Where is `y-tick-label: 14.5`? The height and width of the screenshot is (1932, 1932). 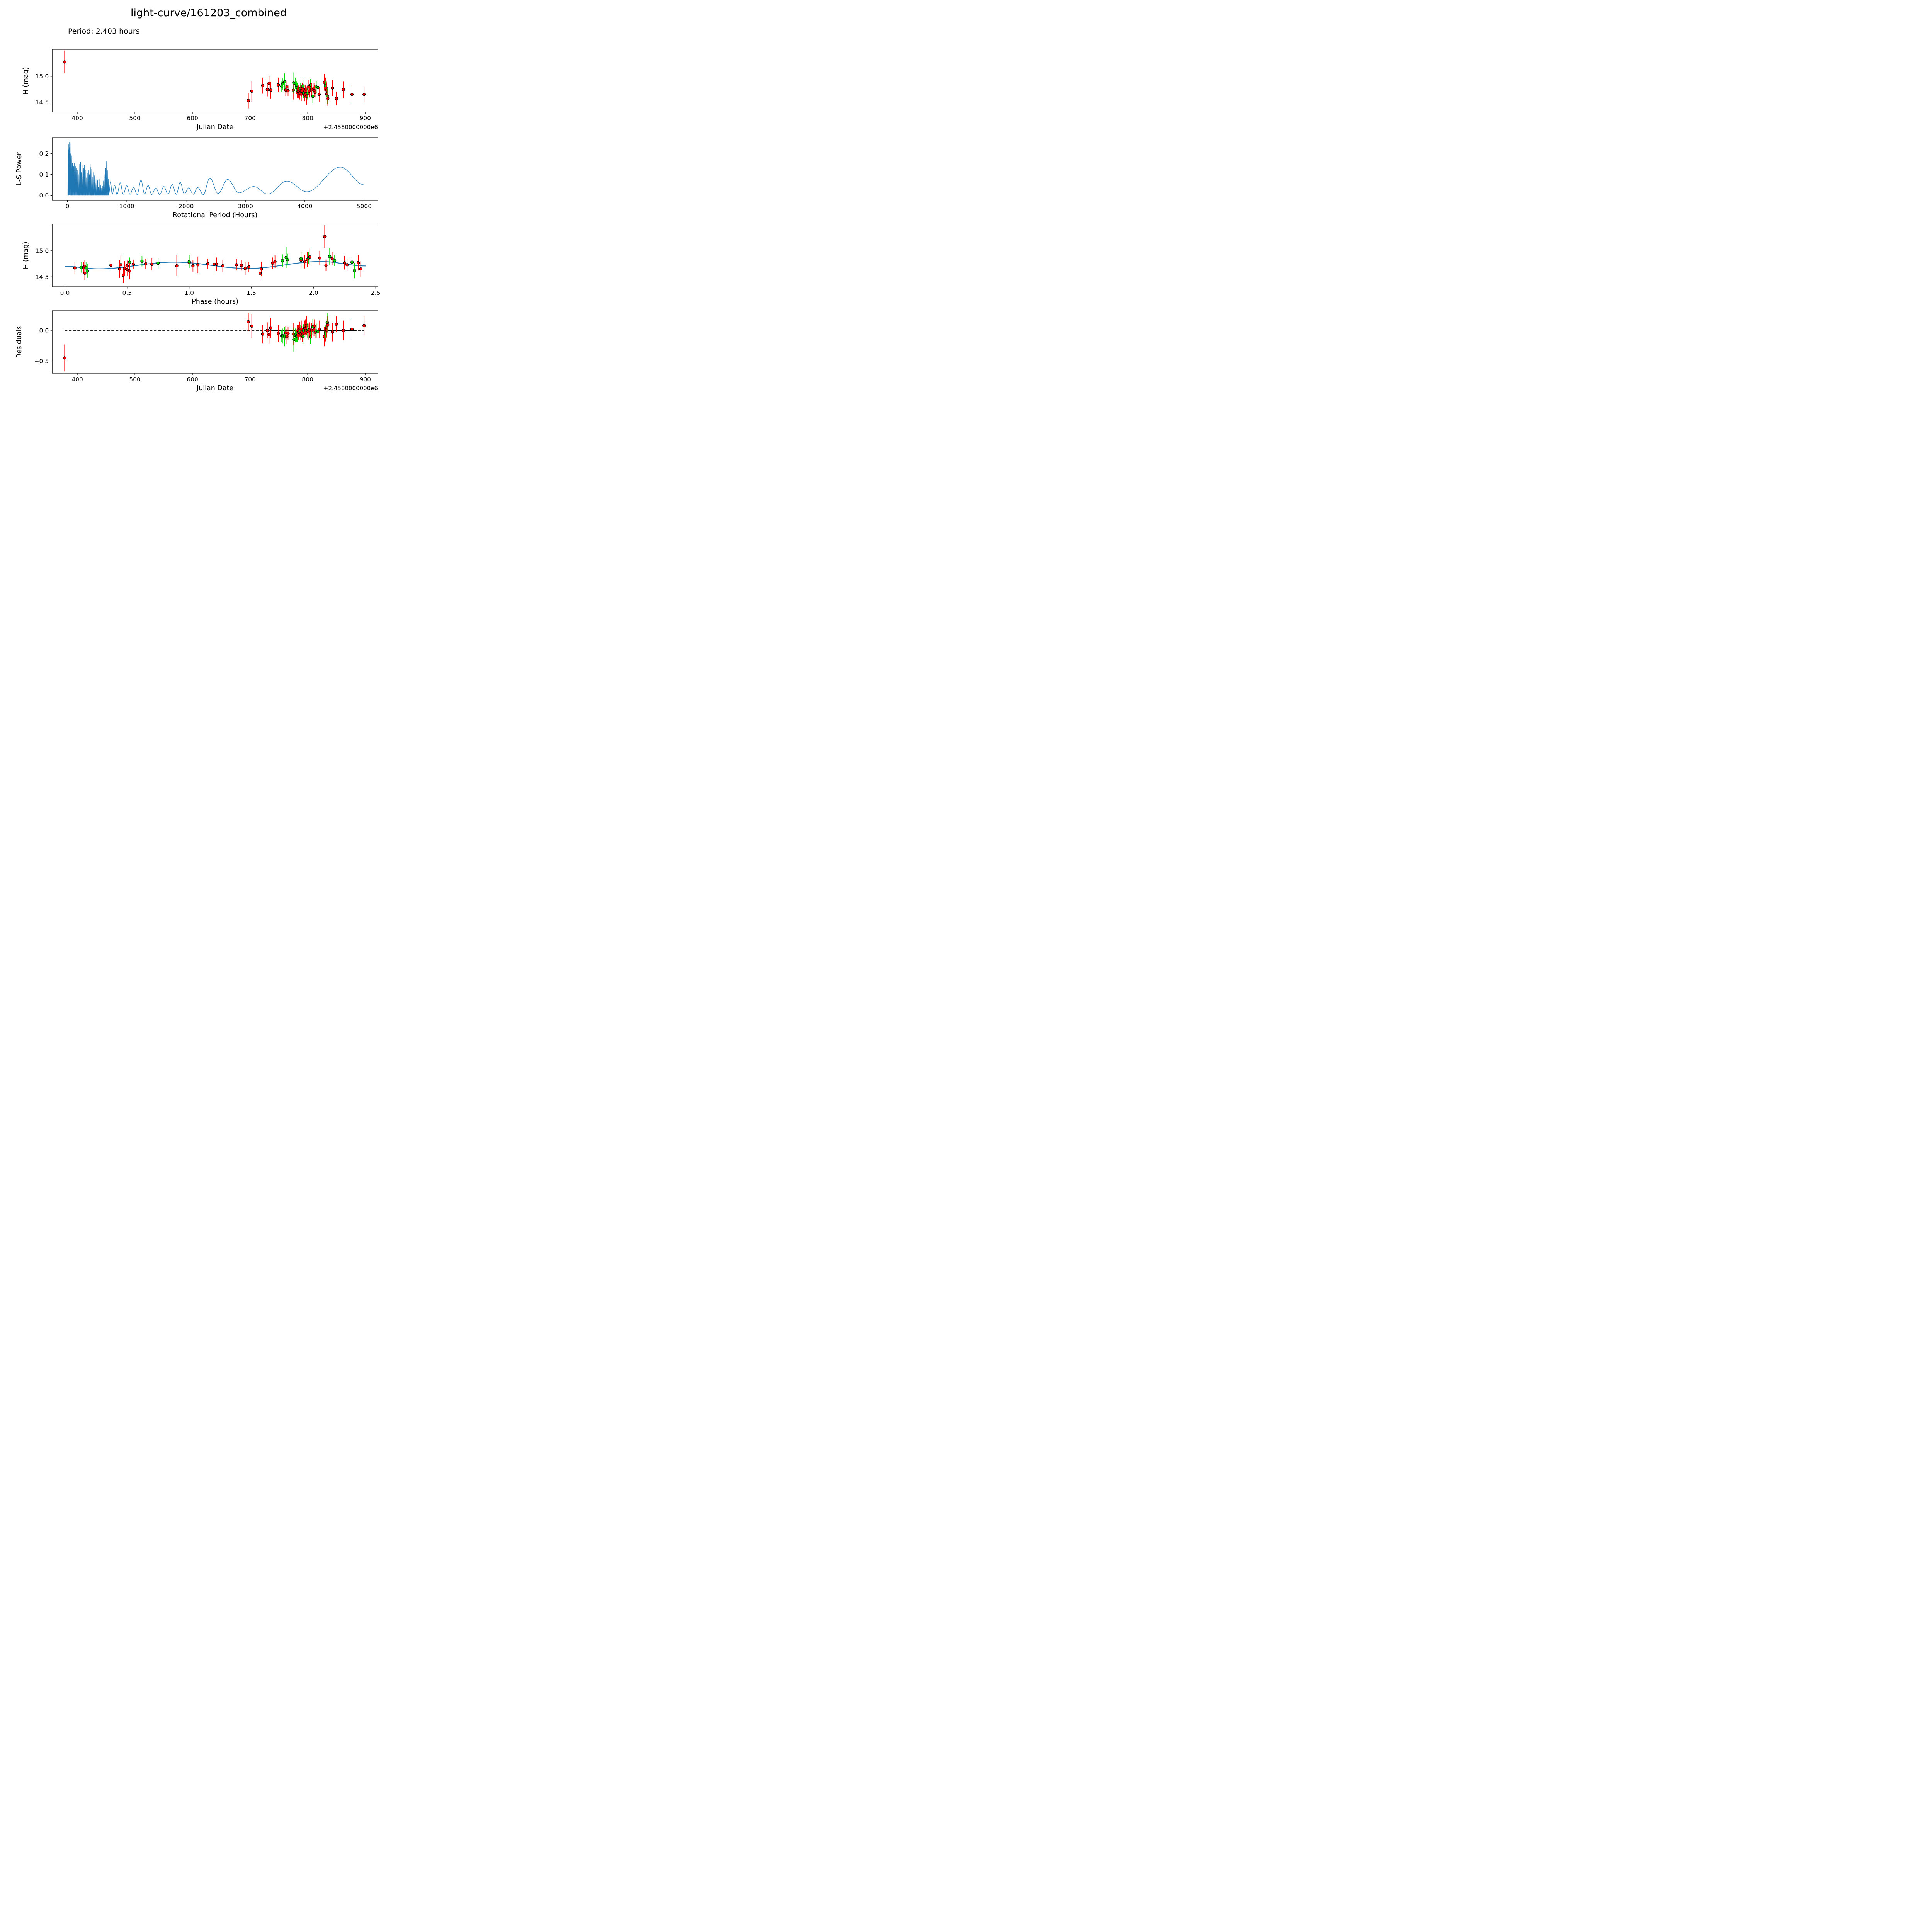 y-tick-label: 14.5 is located at coordinates (43, 103).